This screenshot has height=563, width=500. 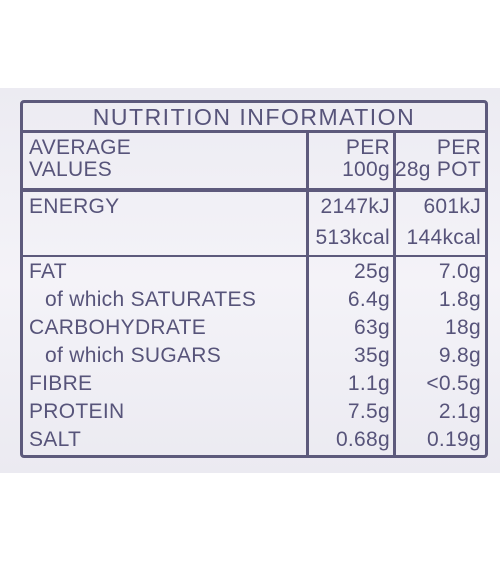 I want to click on value-per-pot: 1.8g, so click(x=459, y=299).